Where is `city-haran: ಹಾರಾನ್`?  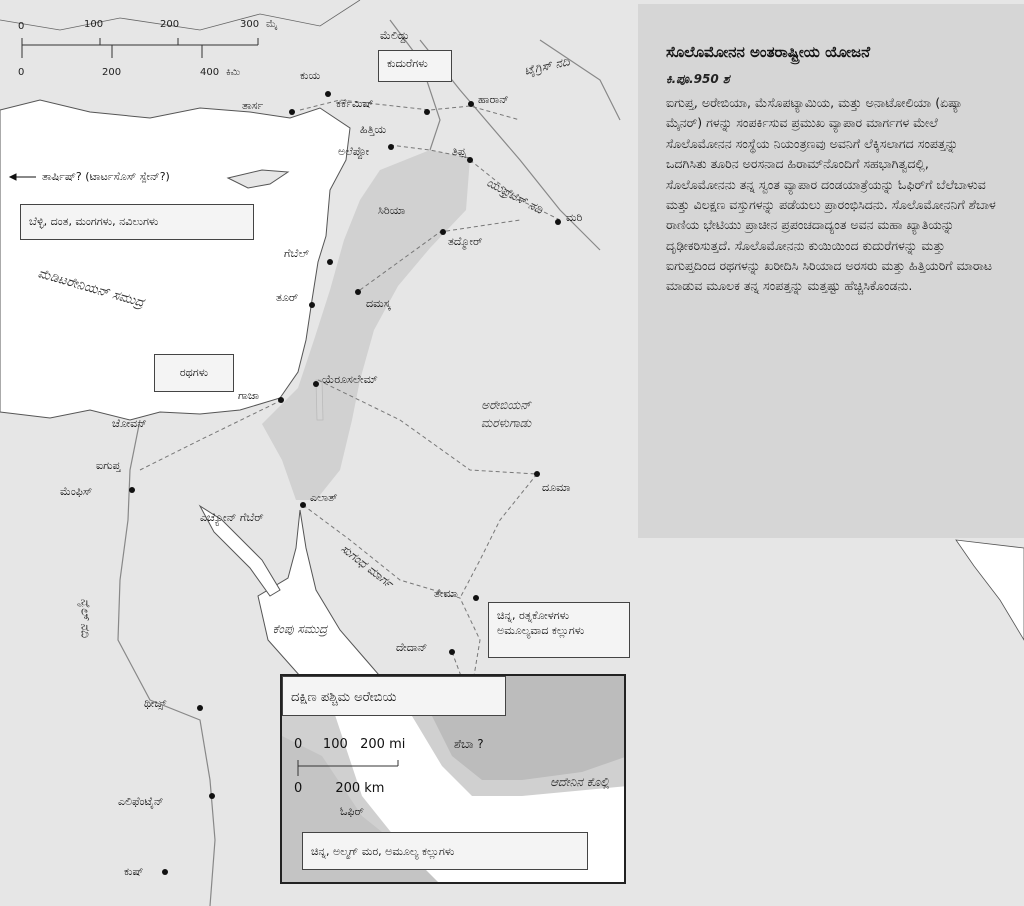 city-haran: ಹಾರಾನ್ is located at coordinates (493, 99).